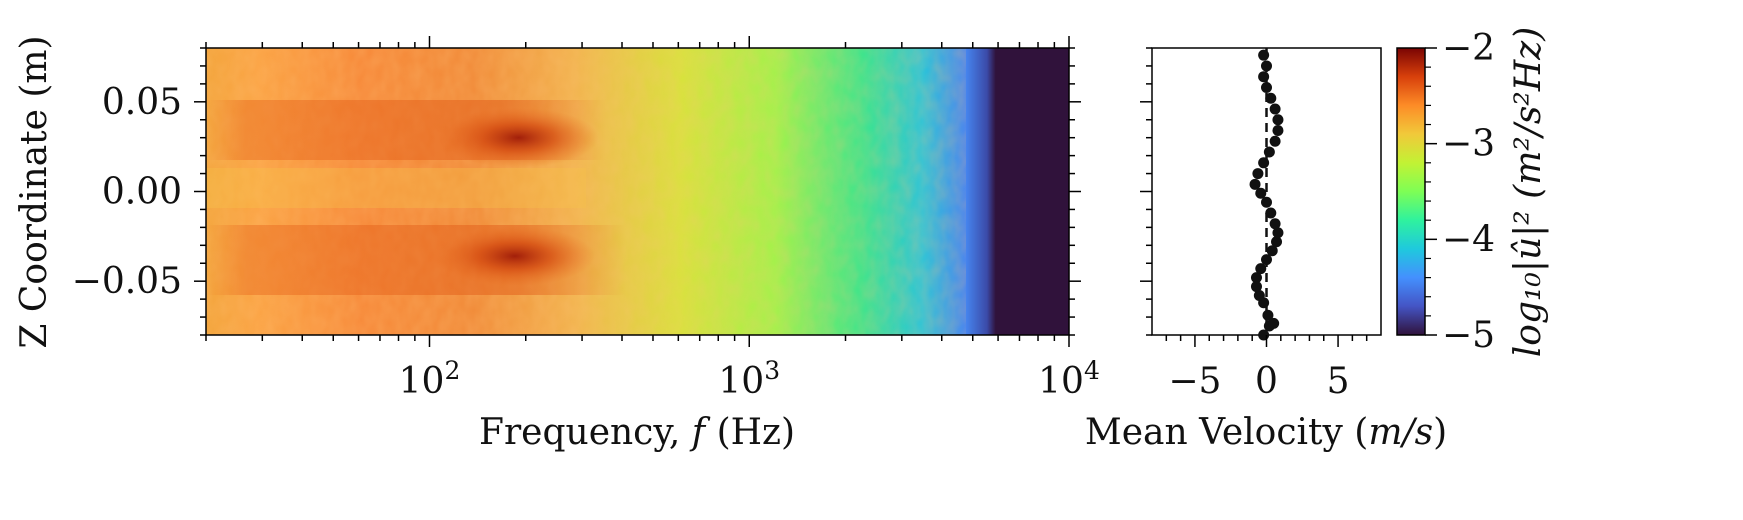 This screenshot has height=520, width=1743. I want to click on heatmap-y-tick-label-1: 0.00, so click(142, 192).